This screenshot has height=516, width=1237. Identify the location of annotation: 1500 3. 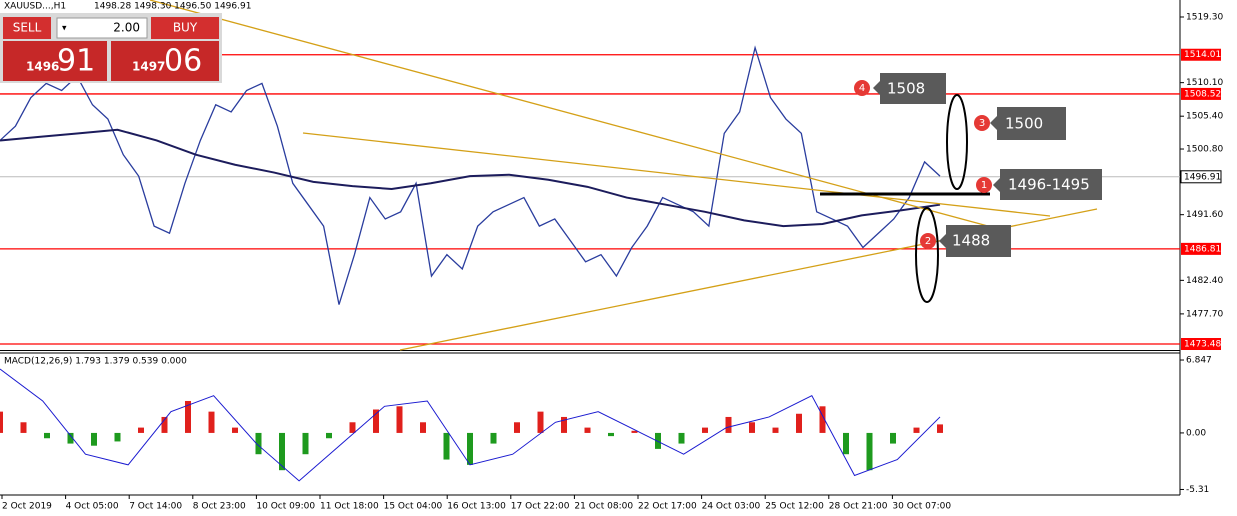
(1020, 123).